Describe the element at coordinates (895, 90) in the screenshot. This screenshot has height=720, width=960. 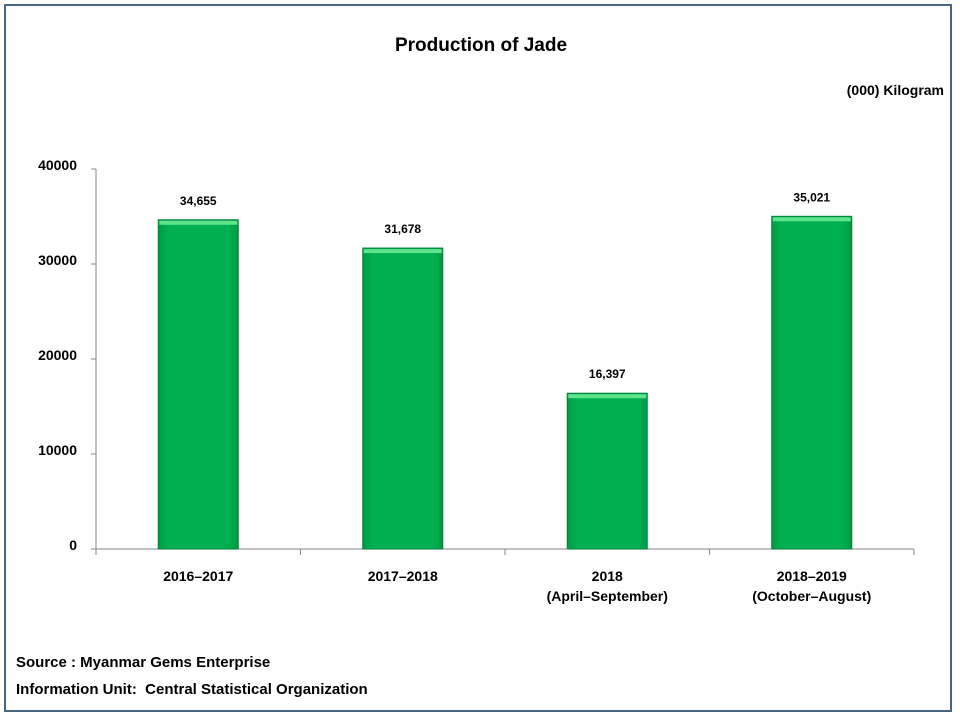
I see `unit-label: (000) Kilogram` at that location.